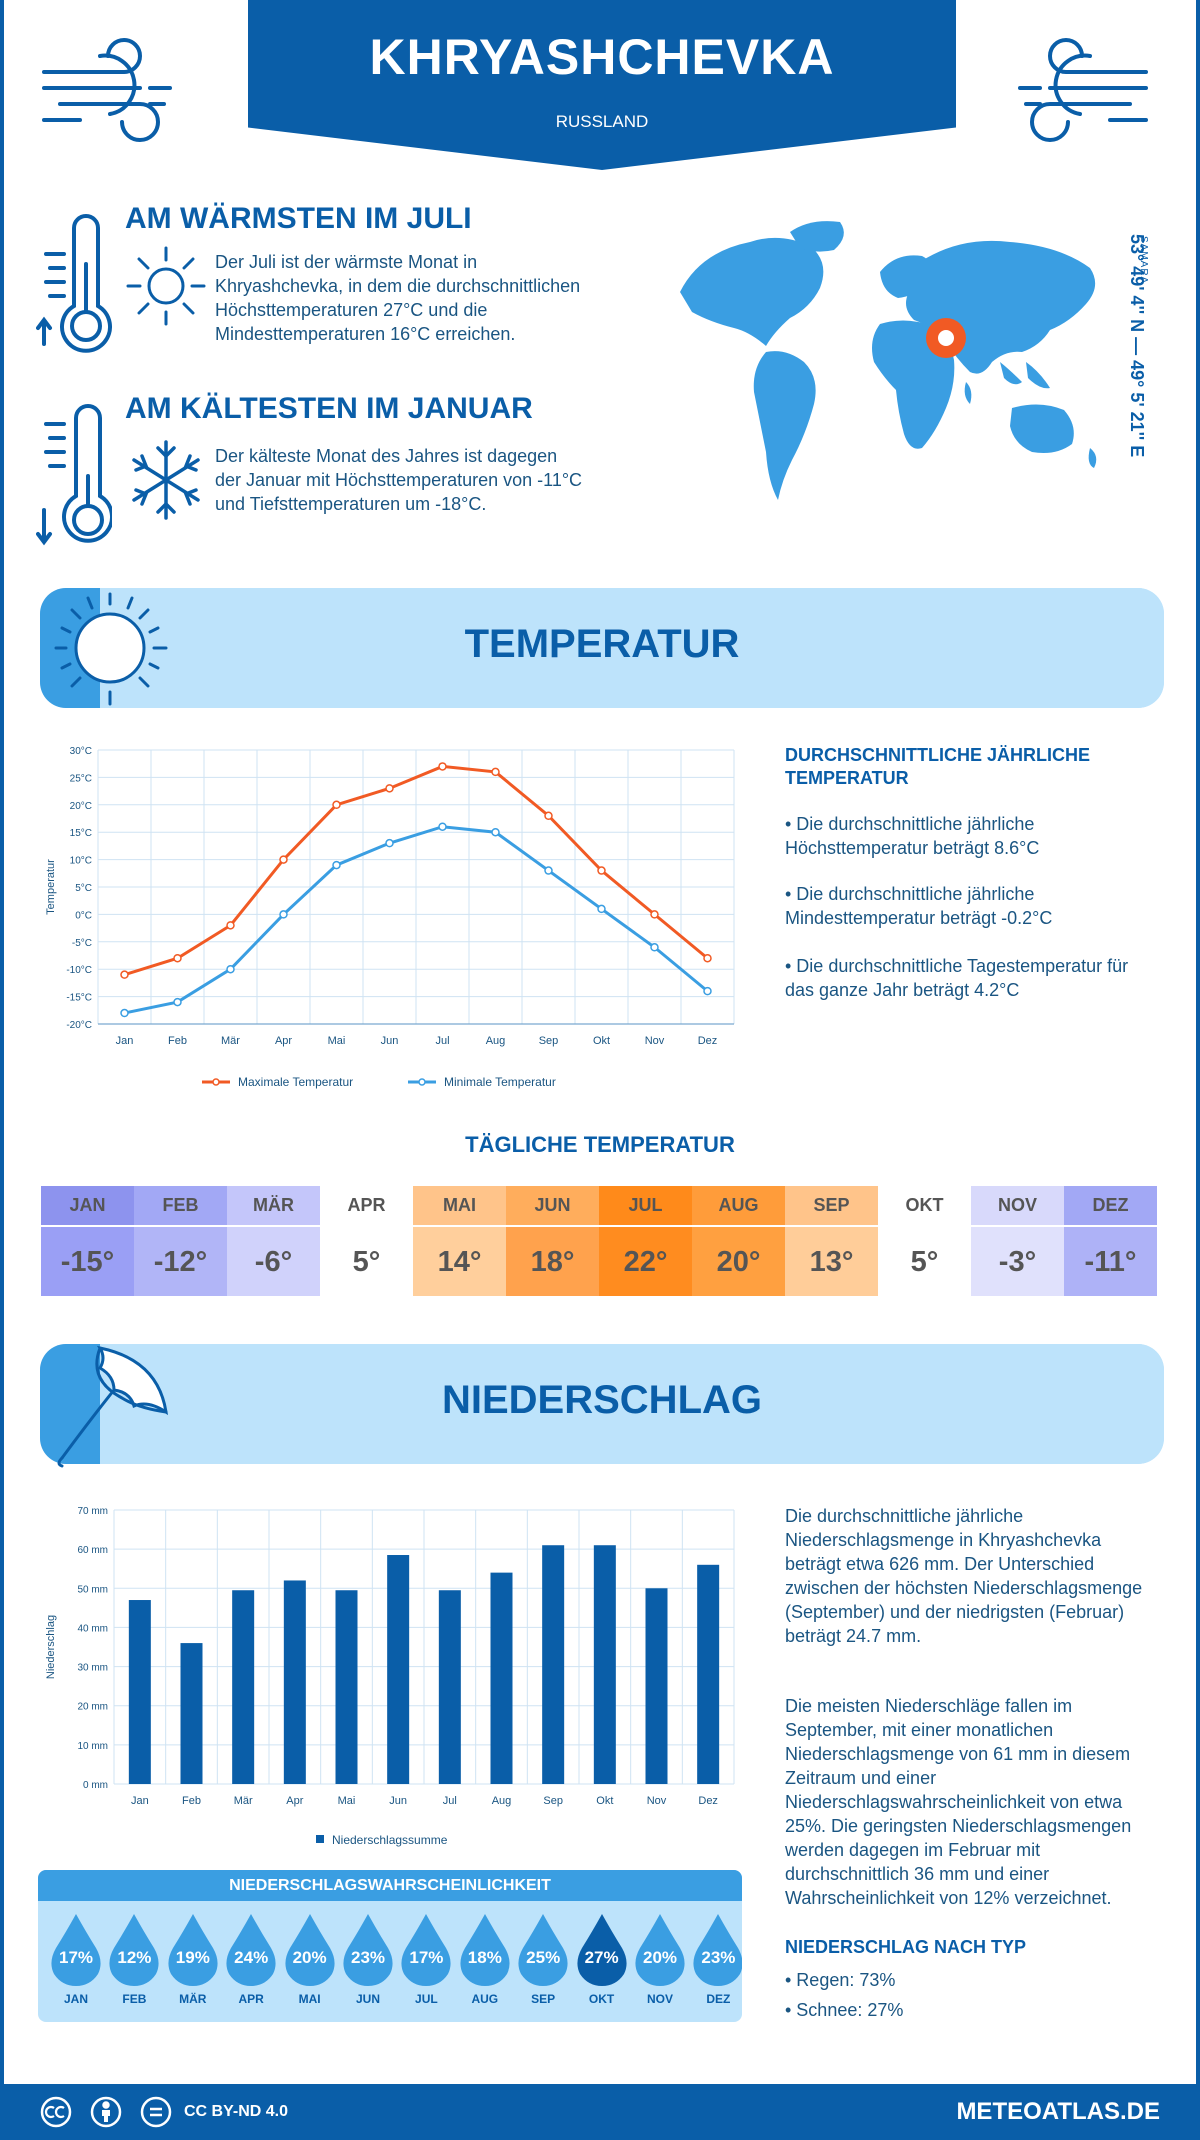 The width and height of the screenshot is (1200, 2140). Describe the element at coordinates (738, 1260) in the screenshot. I see `daily-temp-value: 20°` at that location.